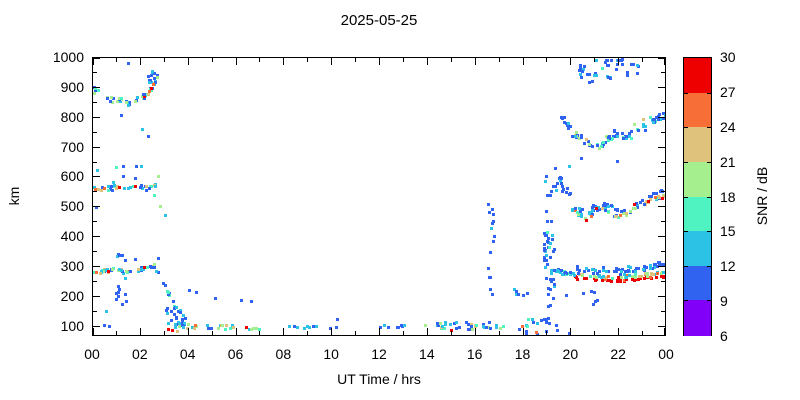 Image resolution: width=800 pixels, height=400 pixels. I want to click on x-tick-label: 22, so click(618, 354).